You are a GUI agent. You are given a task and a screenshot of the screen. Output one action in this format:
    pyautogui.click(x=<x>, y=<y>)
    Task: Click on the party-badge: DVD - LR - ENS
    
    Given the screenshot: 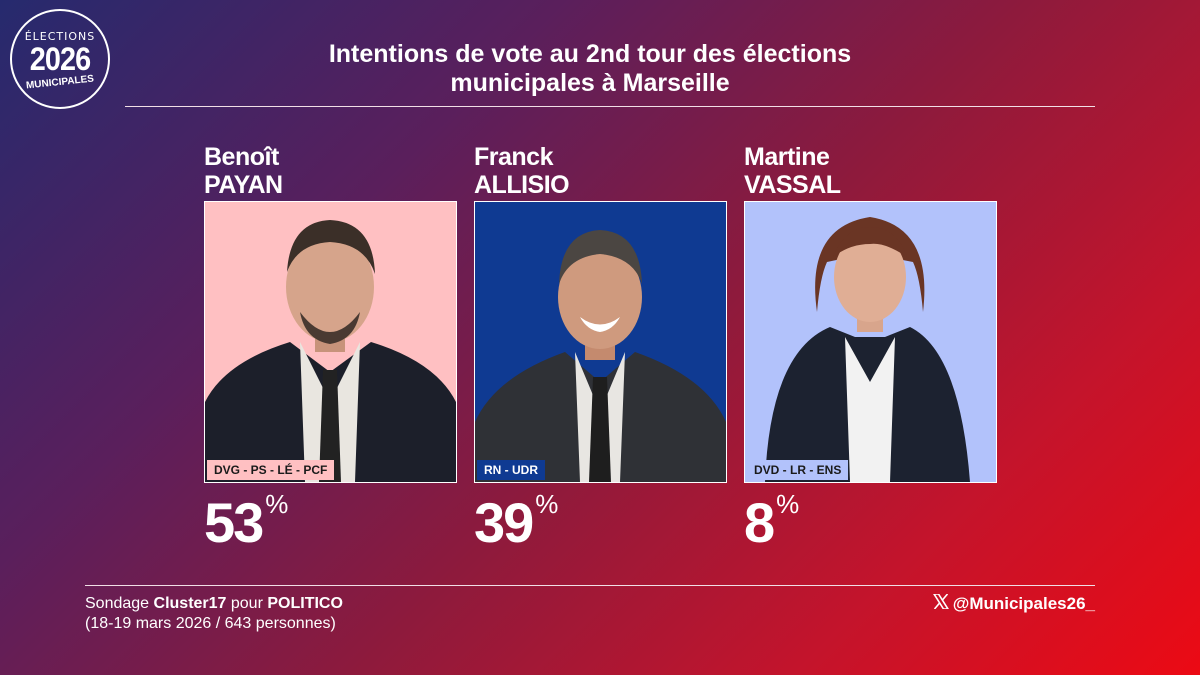 What is the action you would take?
    pyautogui.click(x=798, y=470)
    